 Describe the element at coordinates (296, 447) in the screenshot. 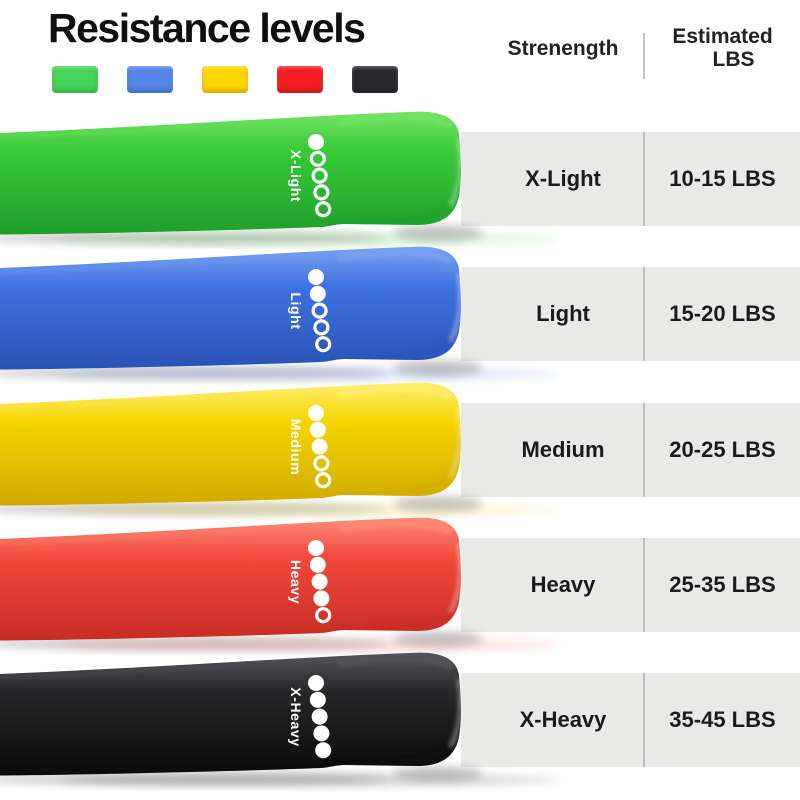

I see `band-label: Medium` at that location.